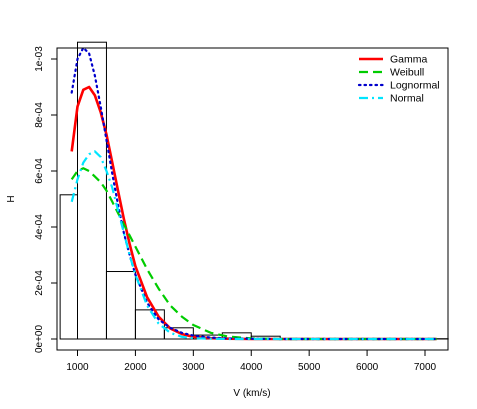  Describe the element at coordinates (39, 59) in the screenshot. I see `y-tick-label: 1e-03` at that location.